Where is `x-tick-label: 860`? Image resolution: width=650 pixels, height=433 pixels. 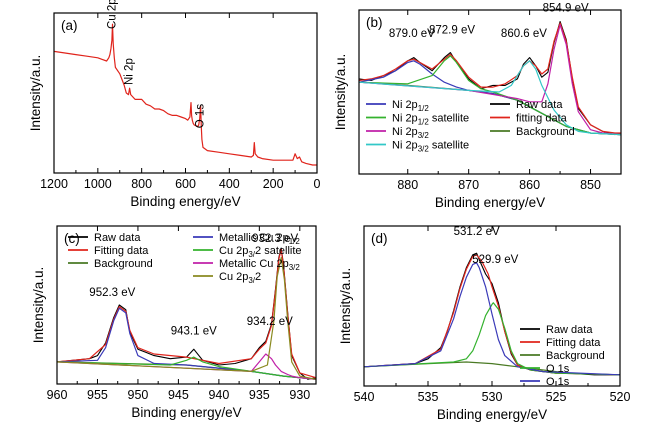
x-tick-label: 860 is located at coordinates (529, 185).